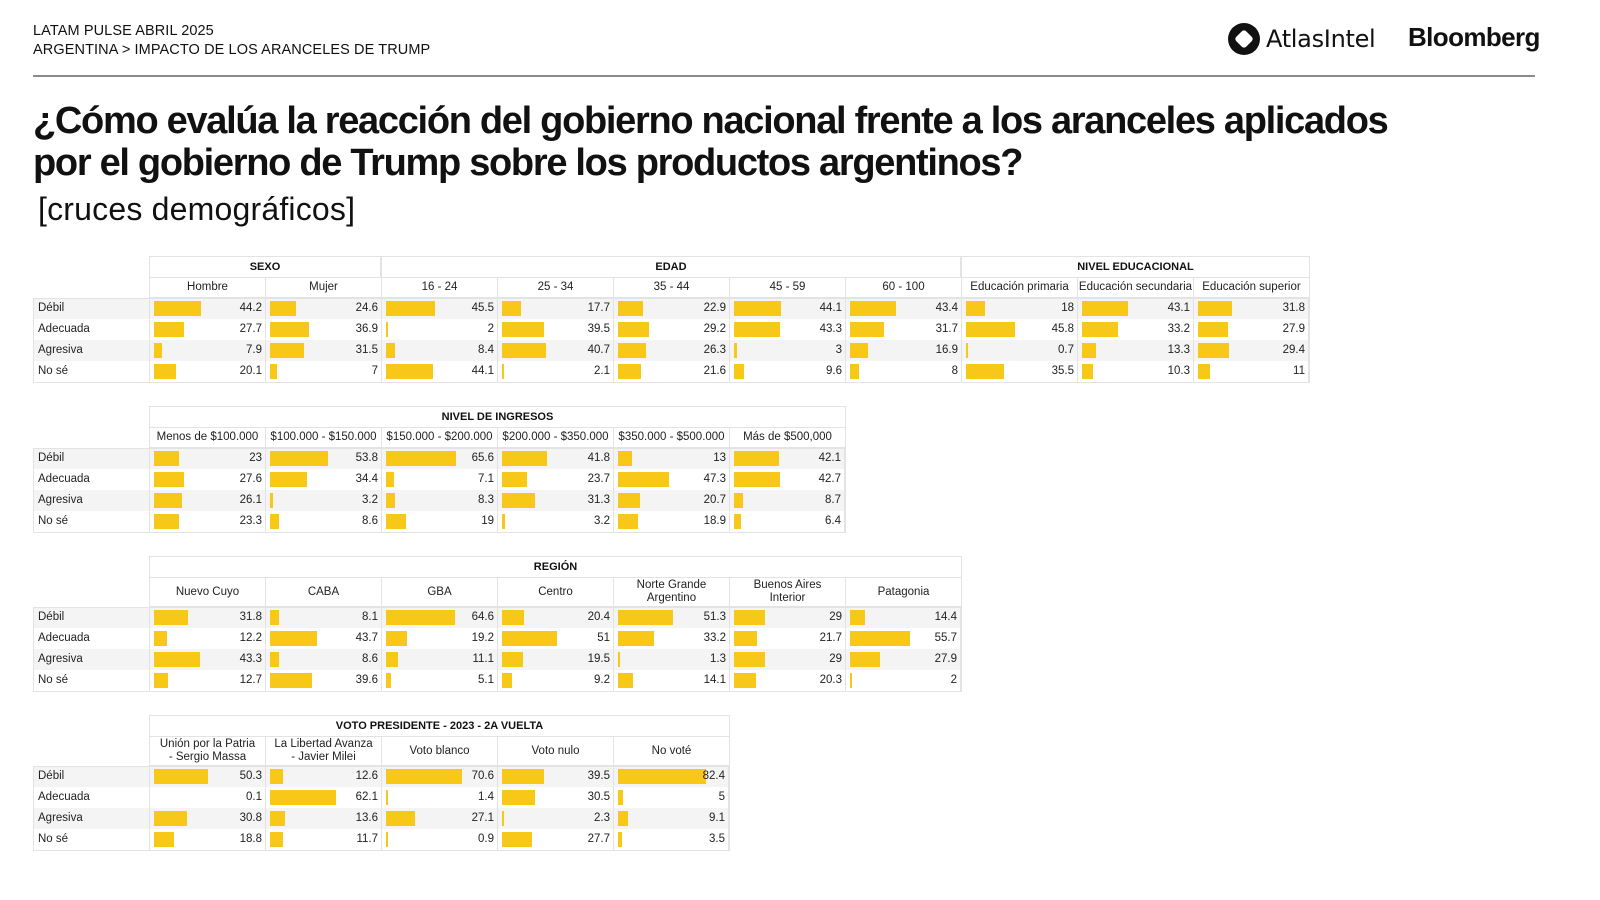  I want to click on data-cell: 43.3, so click(787, 329).